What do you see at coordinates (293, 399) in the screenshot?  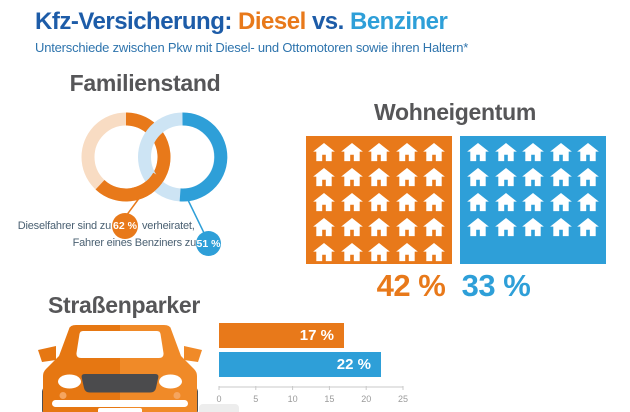 I see `svg-text: 10` at bounding box center [293, 399].